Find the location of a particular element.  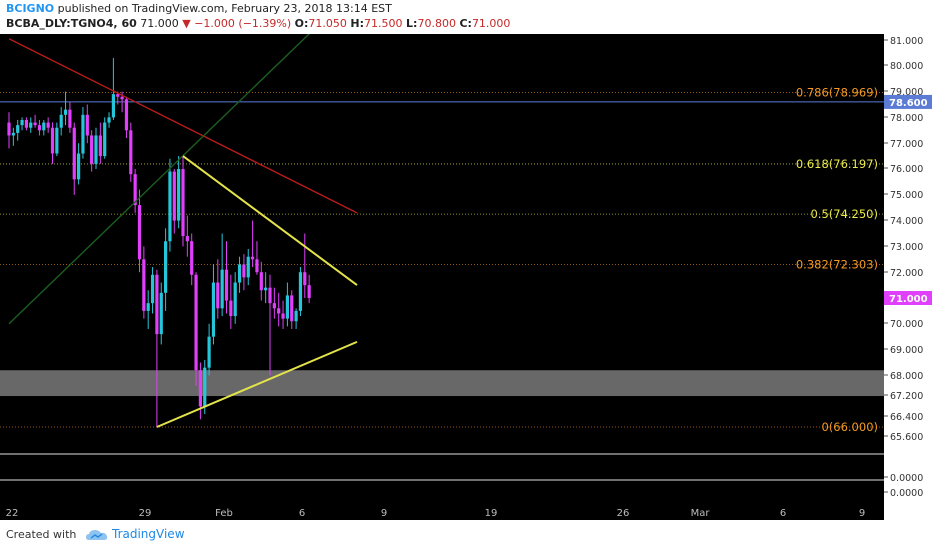

price-tick-label: 79.000 is located at coordinates (906, 92).